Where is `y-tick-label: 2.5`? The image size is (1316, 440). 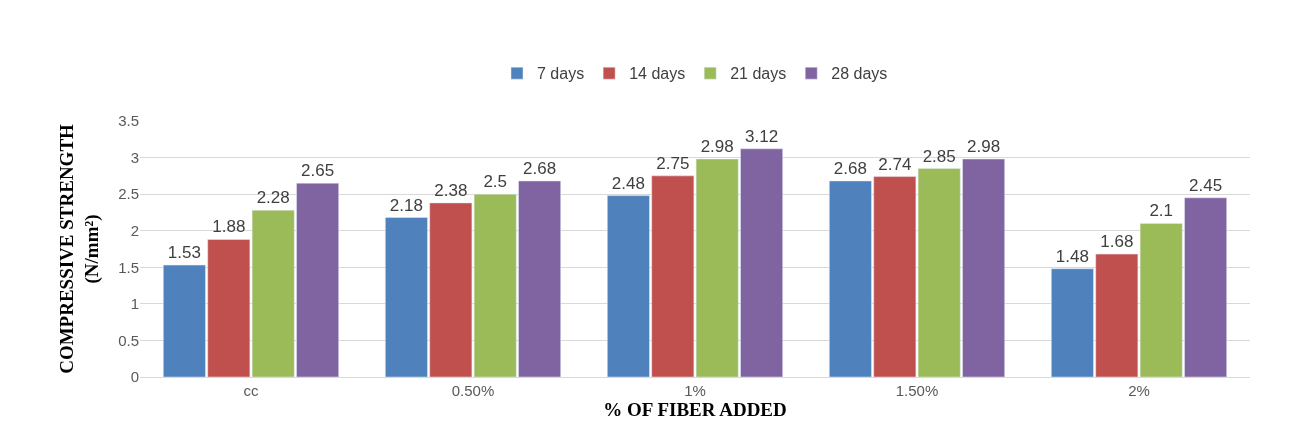
y-tick-label: 2.5 is located at coordinates (128, 194).